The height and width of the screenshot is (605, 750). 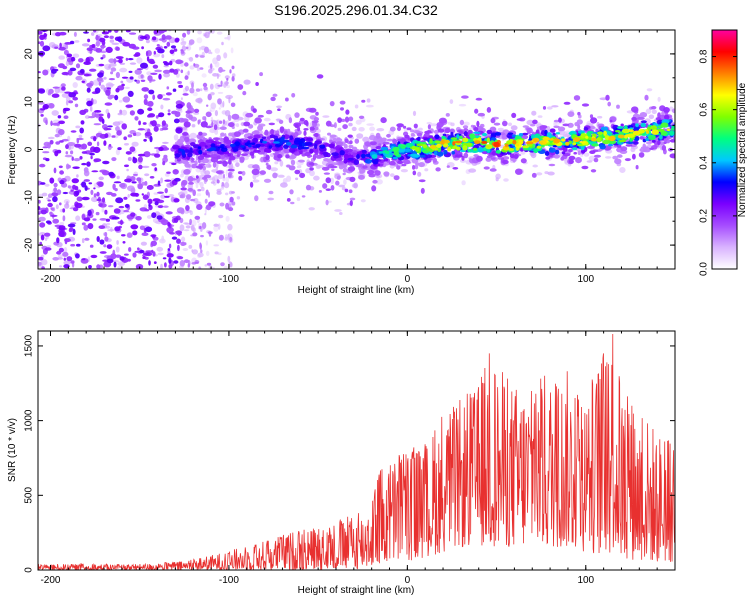 What do you see at coordinates (704, 162) in the screenshot?
I see `colorbar-tick-label: 0.4` at bounding box center [704, 162].